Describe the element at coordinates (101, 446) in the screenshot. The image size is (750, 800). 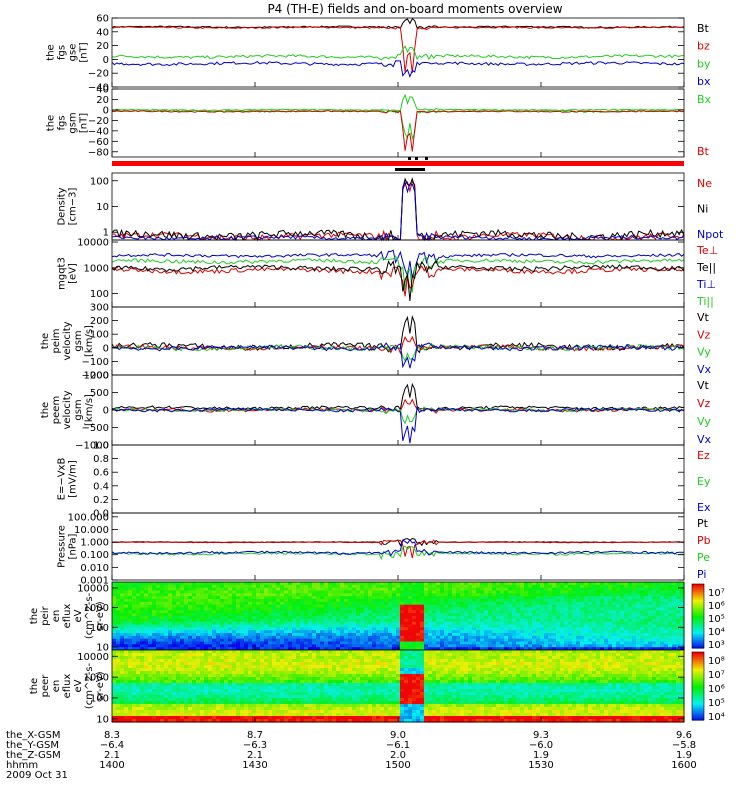
I see `y-tick-label: 1.0` at that location.